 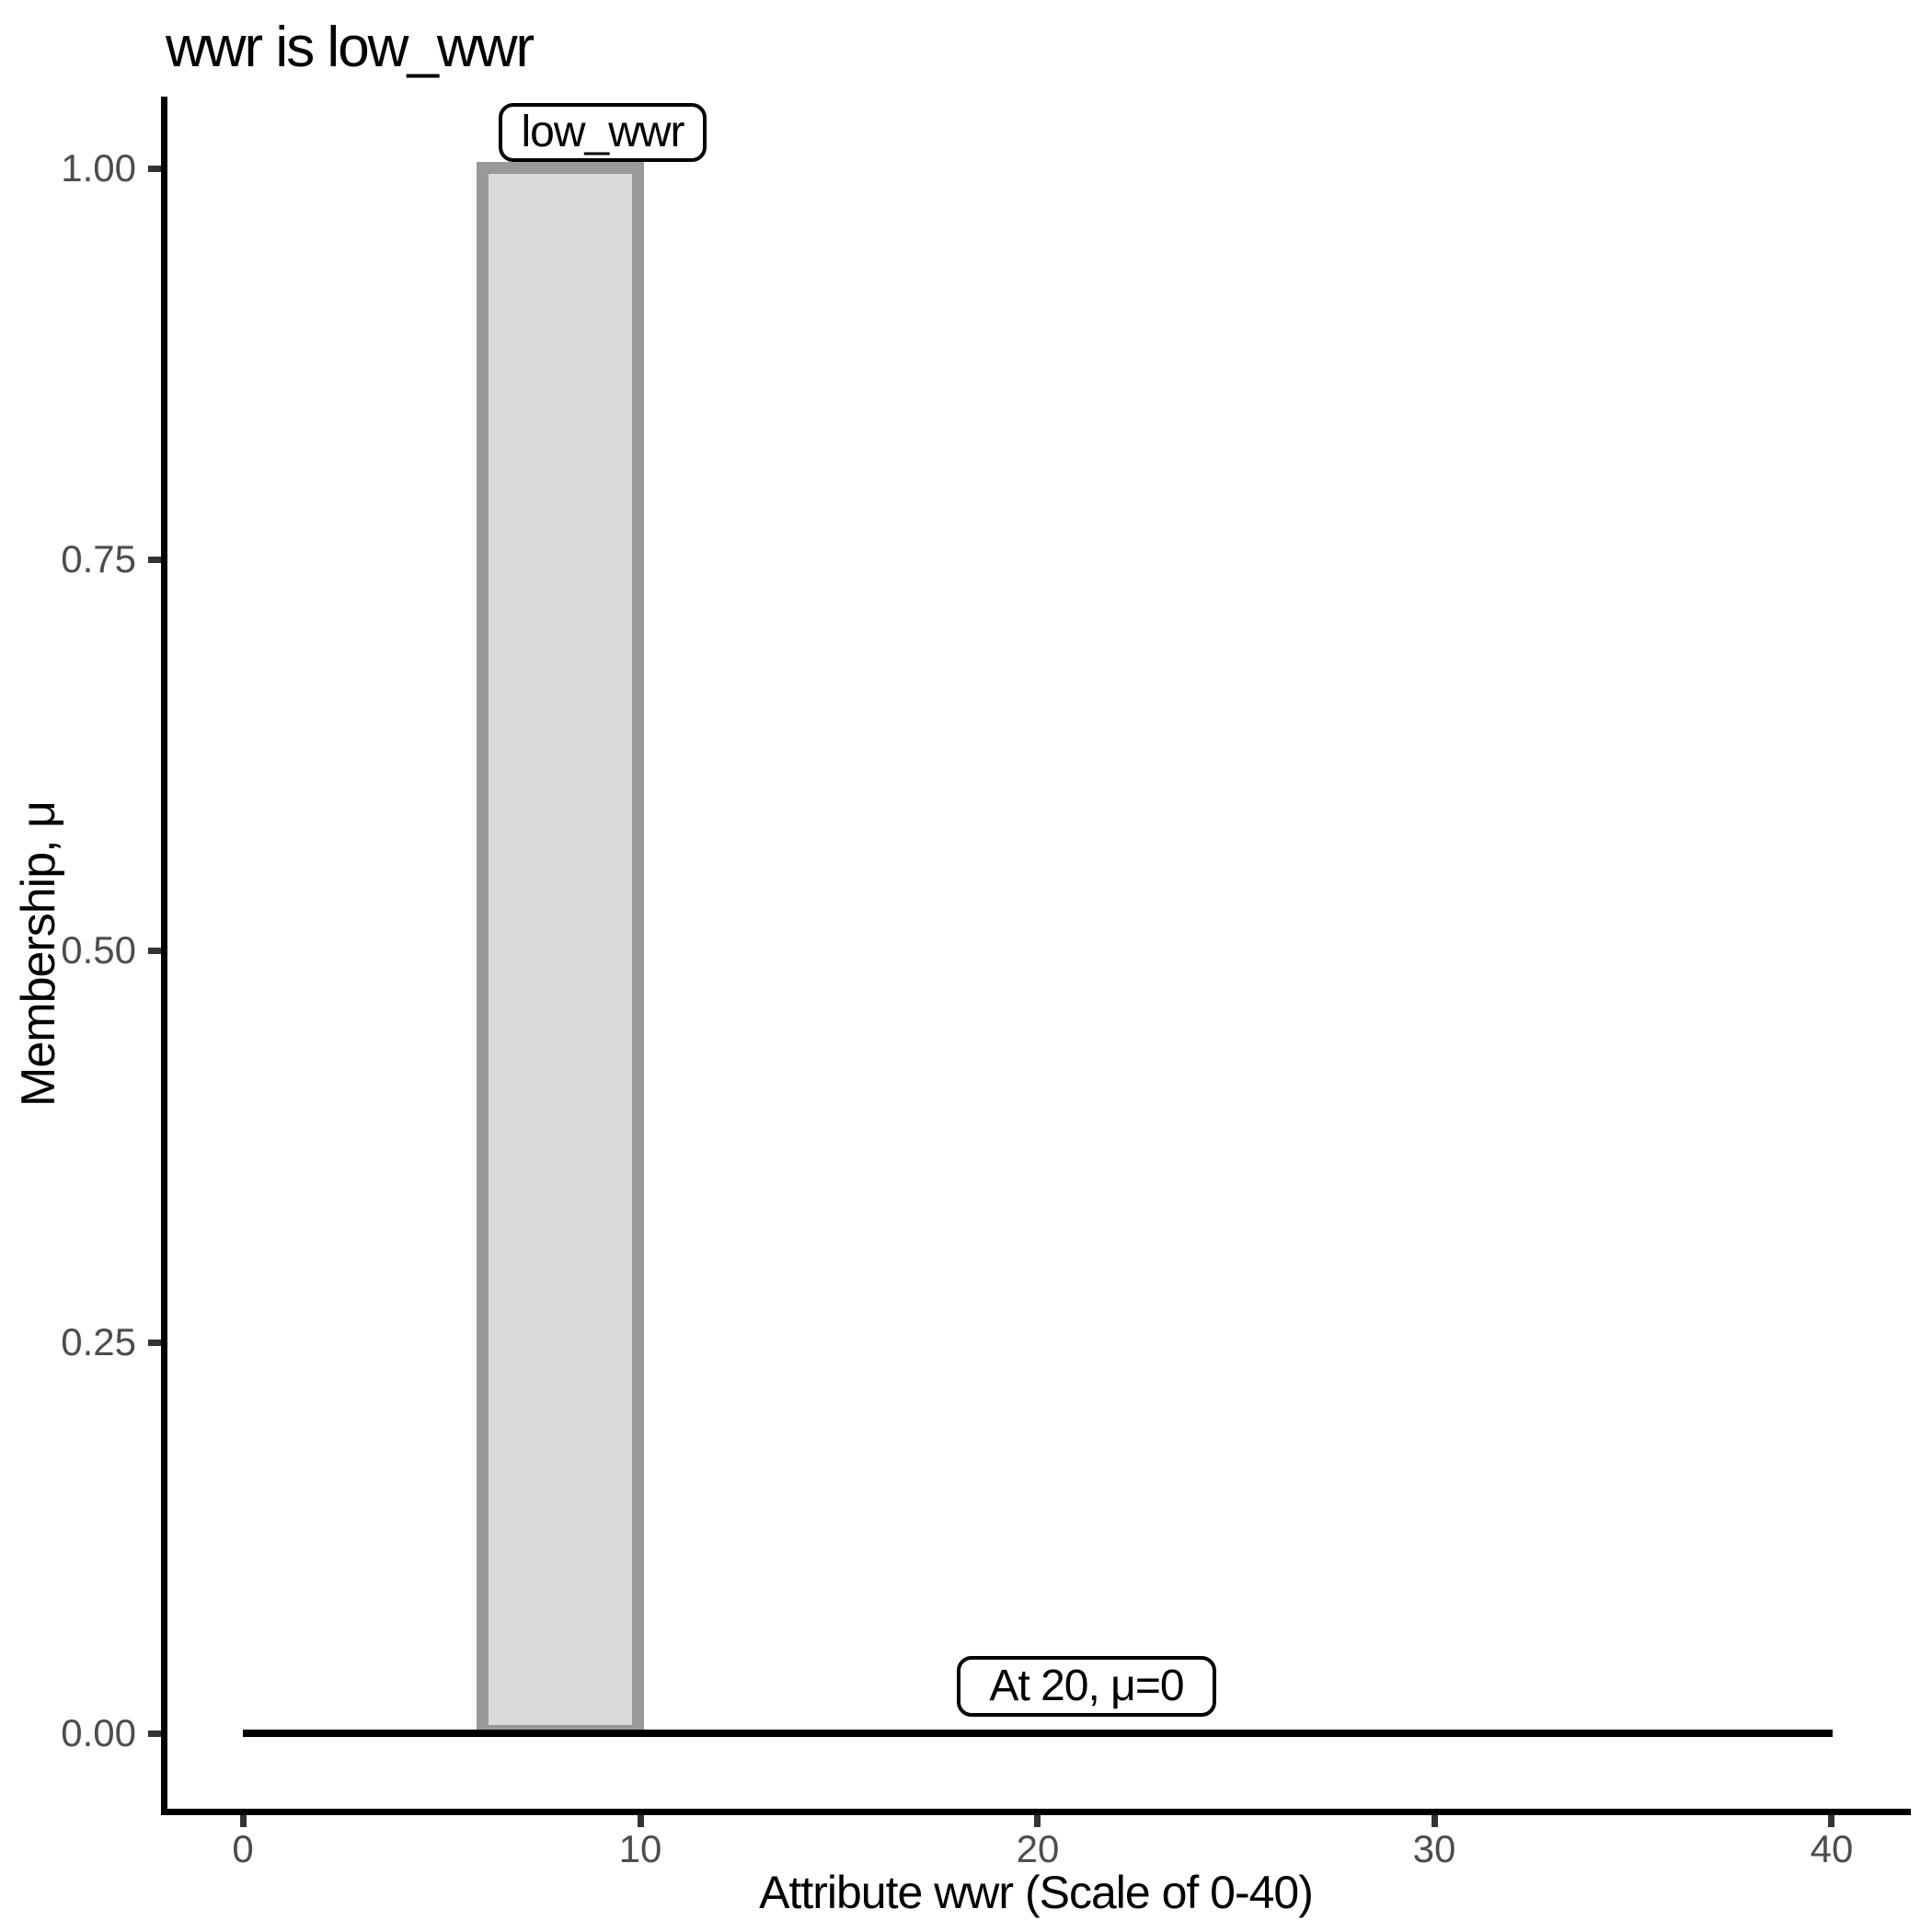 I want to click on membership-bar, so click(x=560, y=949).